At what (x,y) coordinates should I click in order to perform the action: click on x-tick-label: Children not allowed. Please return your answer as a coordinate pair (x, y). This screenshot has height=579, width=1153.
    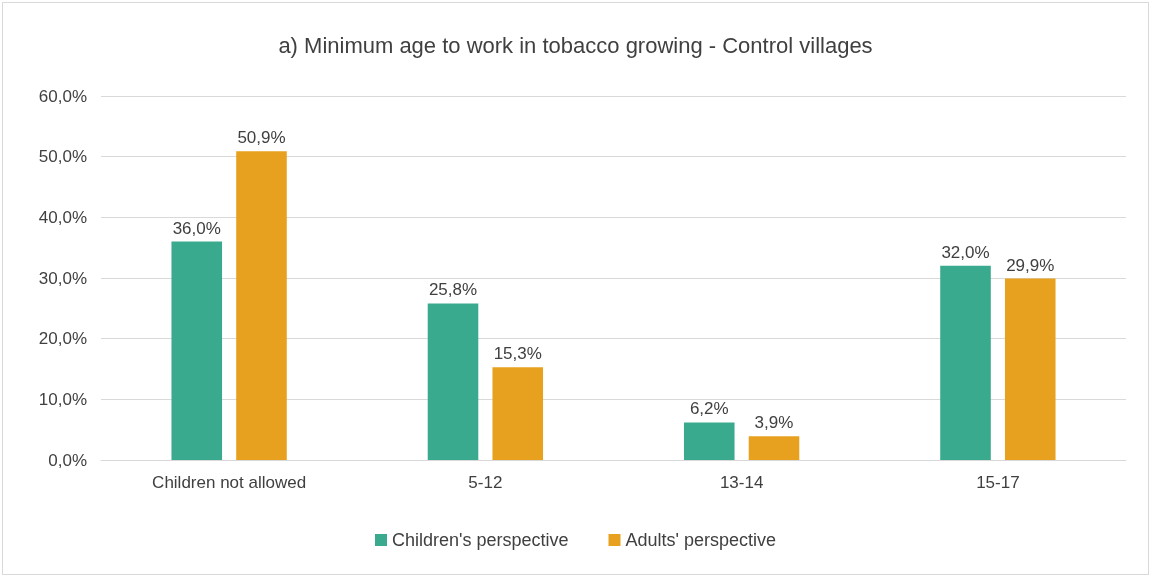
    Looking at the image, I should click on (229, 482).